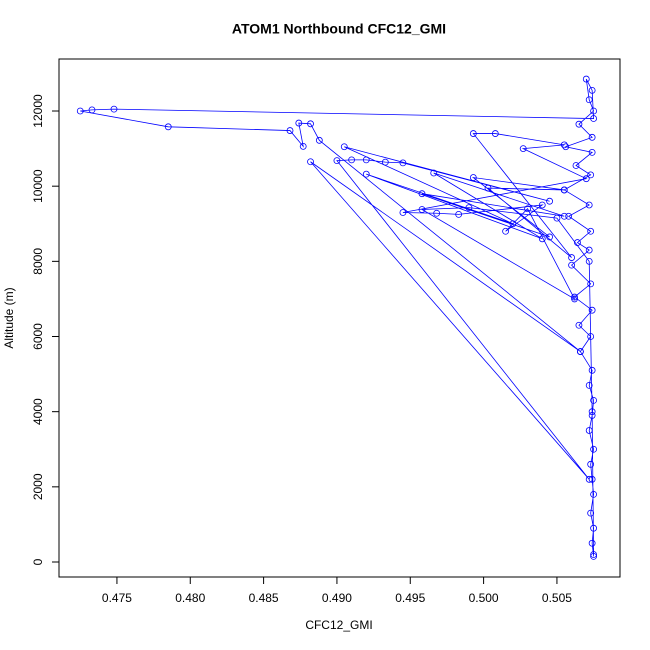  I want to click on x-axis-label: CFC12_GMI, so click(338, 625).